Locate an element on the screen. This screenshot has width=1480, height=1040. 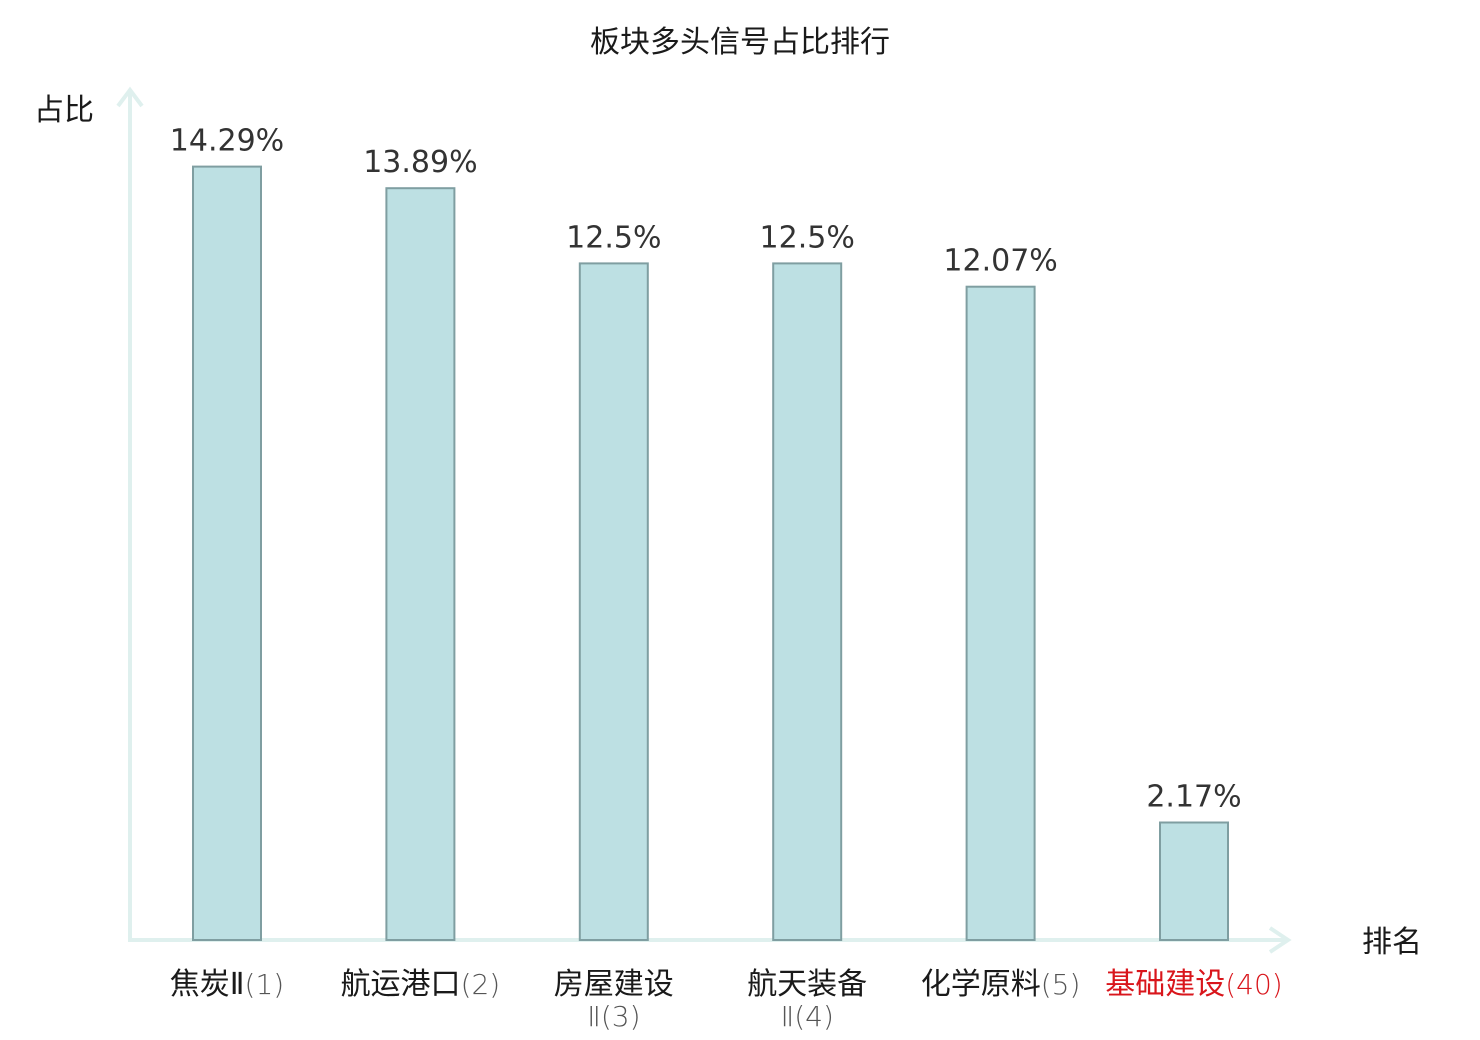
category-label-3: 房屋建设 Ⅱ(3) is located at coordinates (614, 1000).